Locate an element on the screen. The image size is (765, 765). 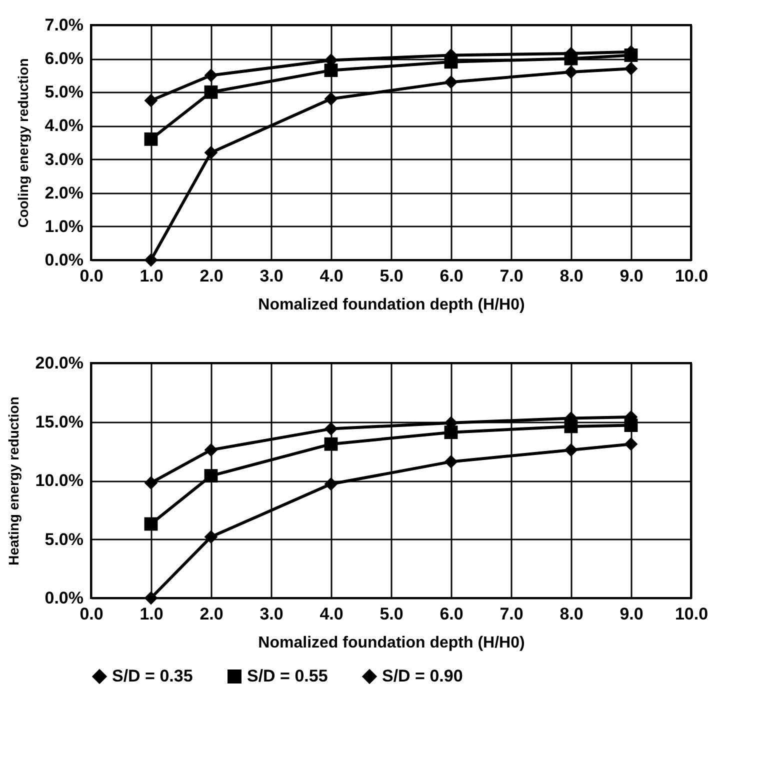
y-tick-label: 1.0% is located at coordinates (64, 226).